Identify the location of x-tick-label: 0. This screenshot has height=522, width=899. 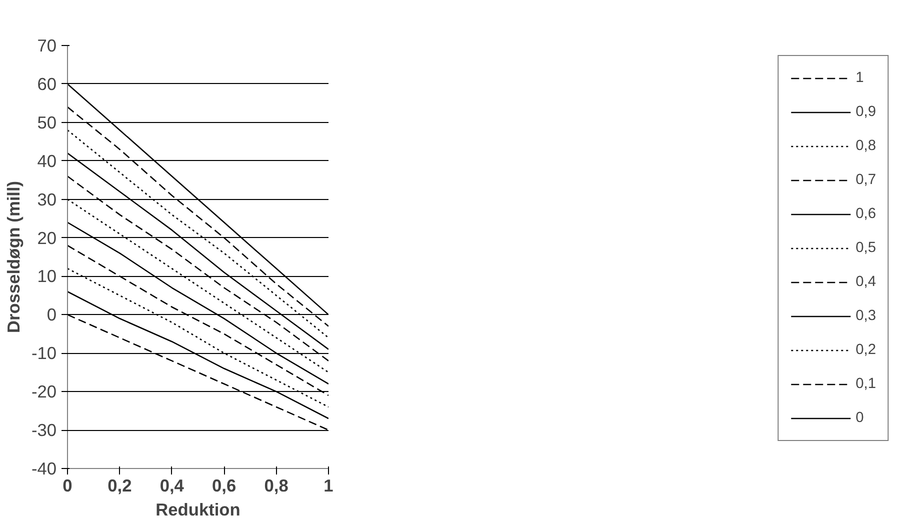
(67, 486).